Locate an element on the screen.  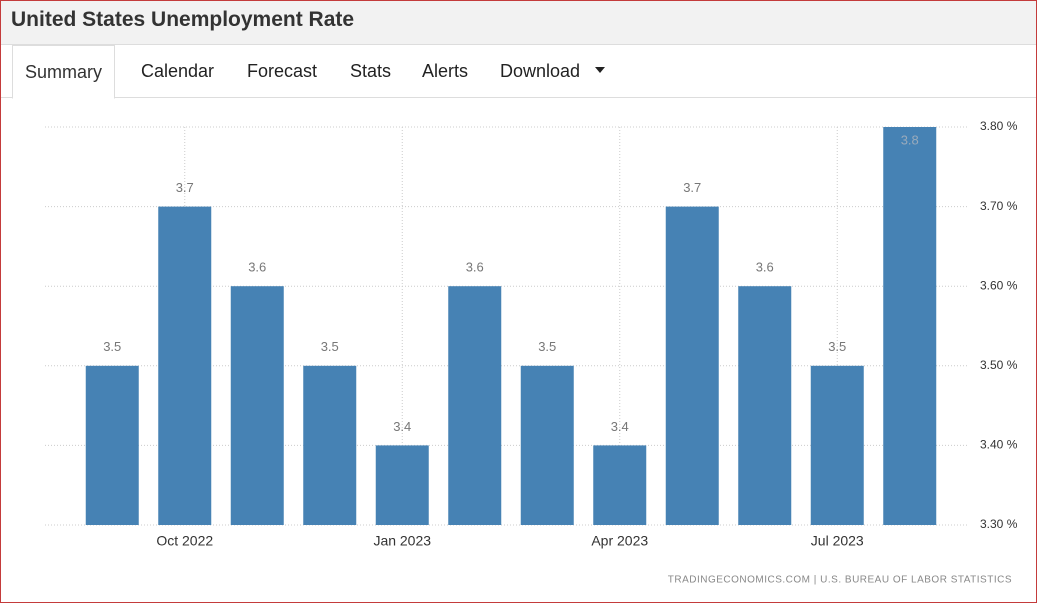
data-label: 3.8 is located at coordinates (910, 139).